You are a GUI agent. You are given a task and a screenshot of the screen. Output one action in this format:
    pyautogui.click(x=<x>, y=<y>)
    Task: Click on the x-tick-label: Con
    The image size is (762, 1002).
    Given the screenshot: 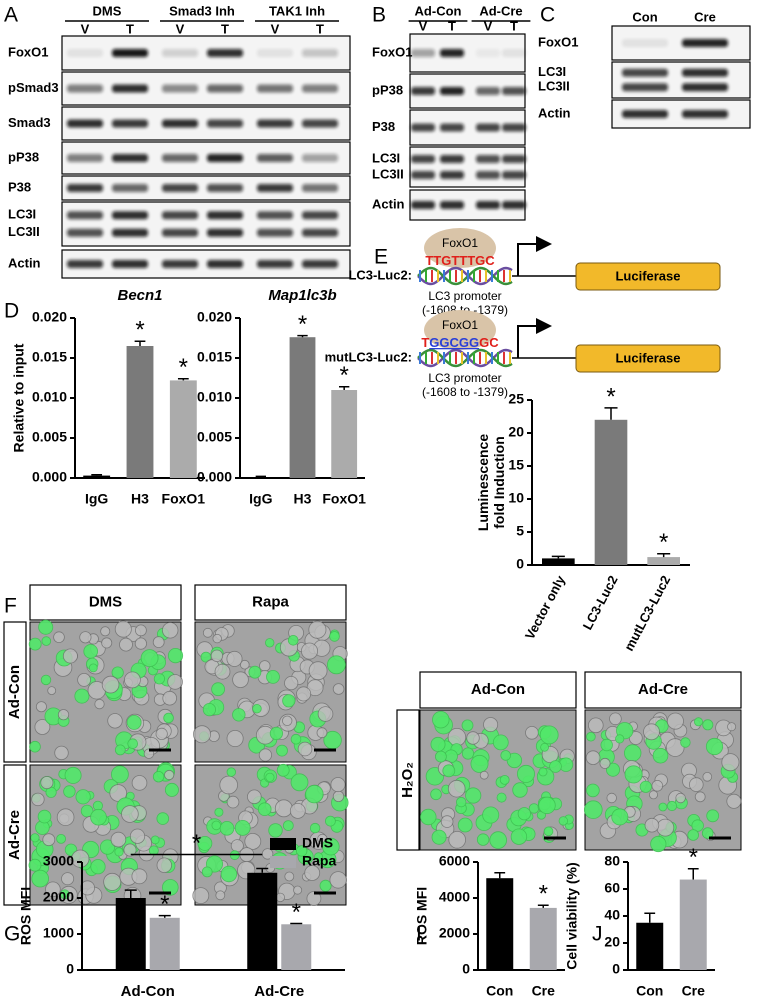 What is the action you would take?
    pyautogui.click(x=649, y=991)
    